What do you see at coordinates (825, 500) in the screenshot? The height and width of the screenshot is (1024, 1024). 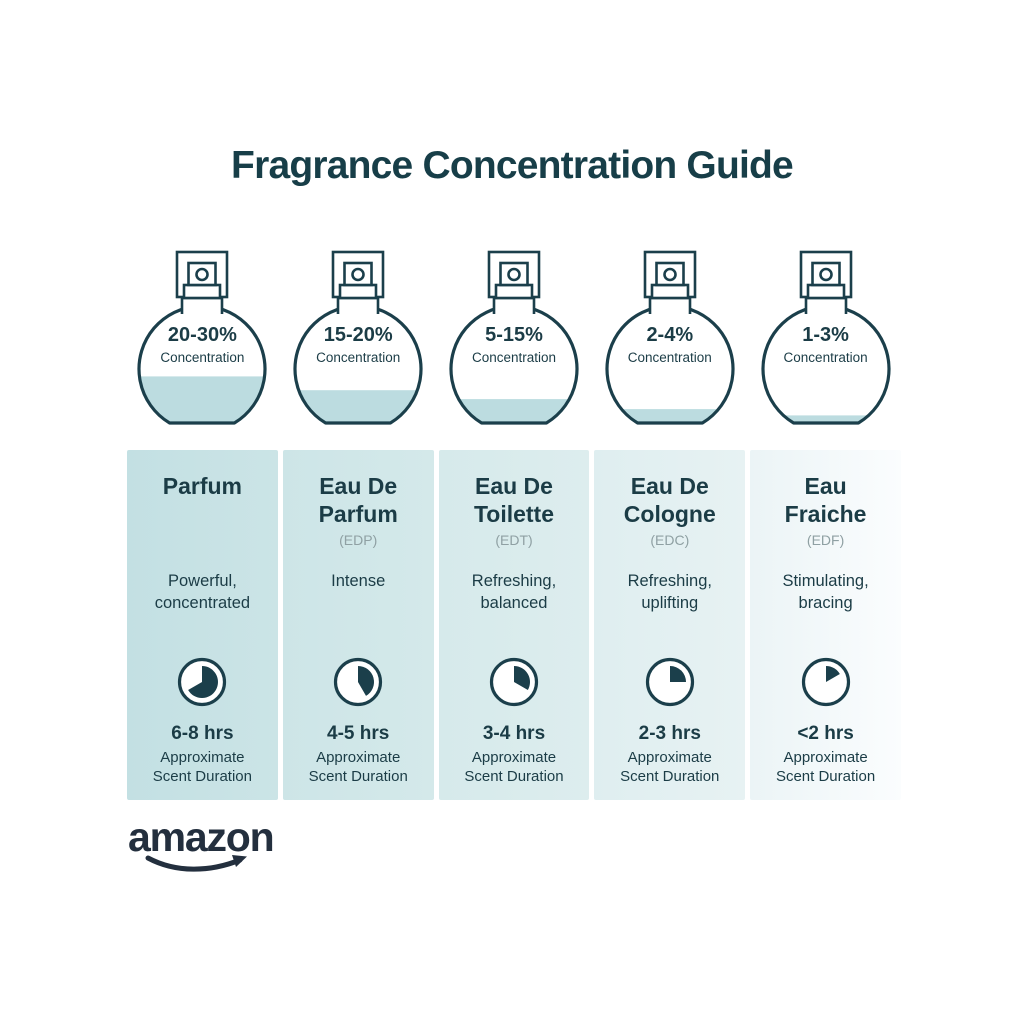 I see `fragrance-name: Eau Fraiche` at bounding box center [825, 500].